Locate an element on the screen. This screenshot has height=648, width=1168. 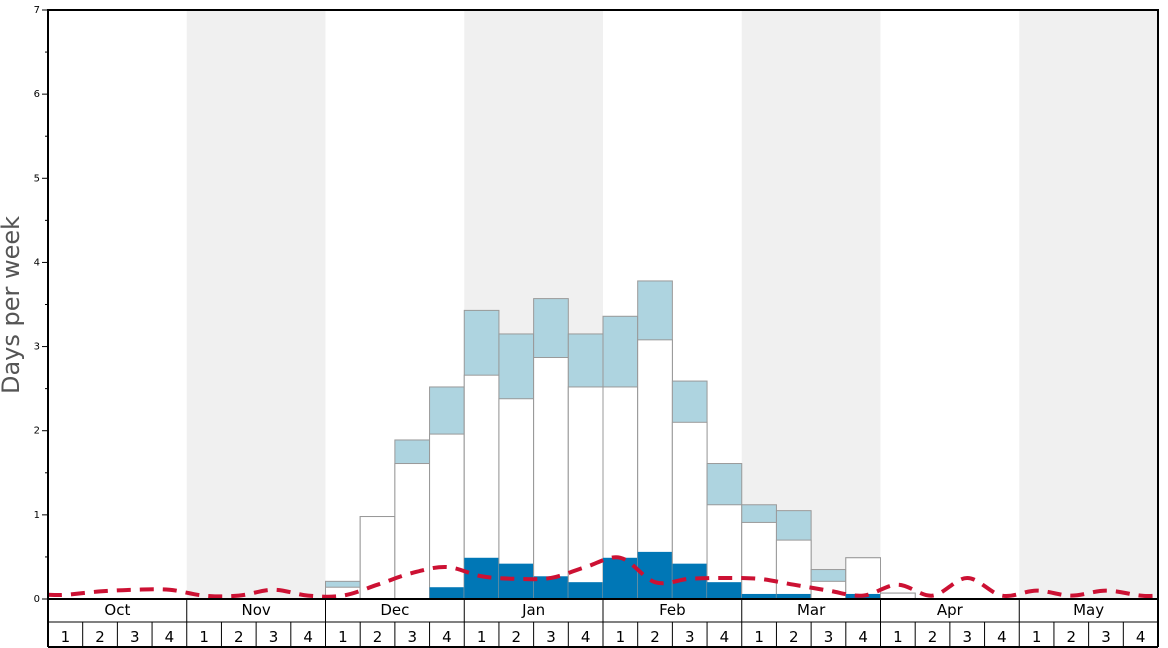
month-label: Apr is located at coordinates (950, 610).